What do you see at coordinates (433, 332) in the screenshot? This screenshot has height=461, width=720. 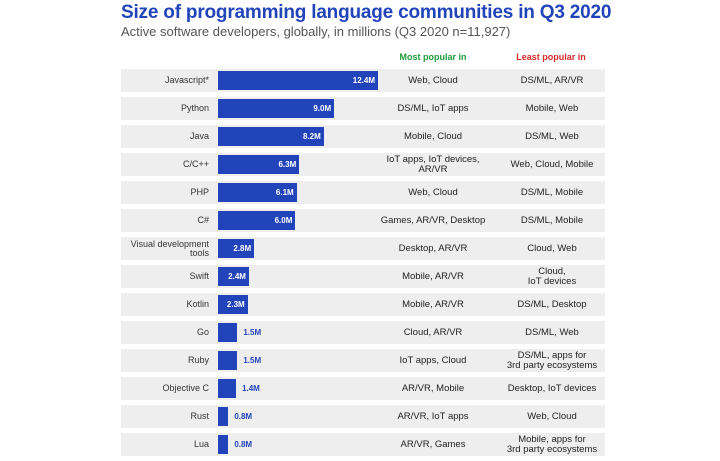 I see `most-popular-cell: Cloud, AR/VR` at bounding box center [433, 332].